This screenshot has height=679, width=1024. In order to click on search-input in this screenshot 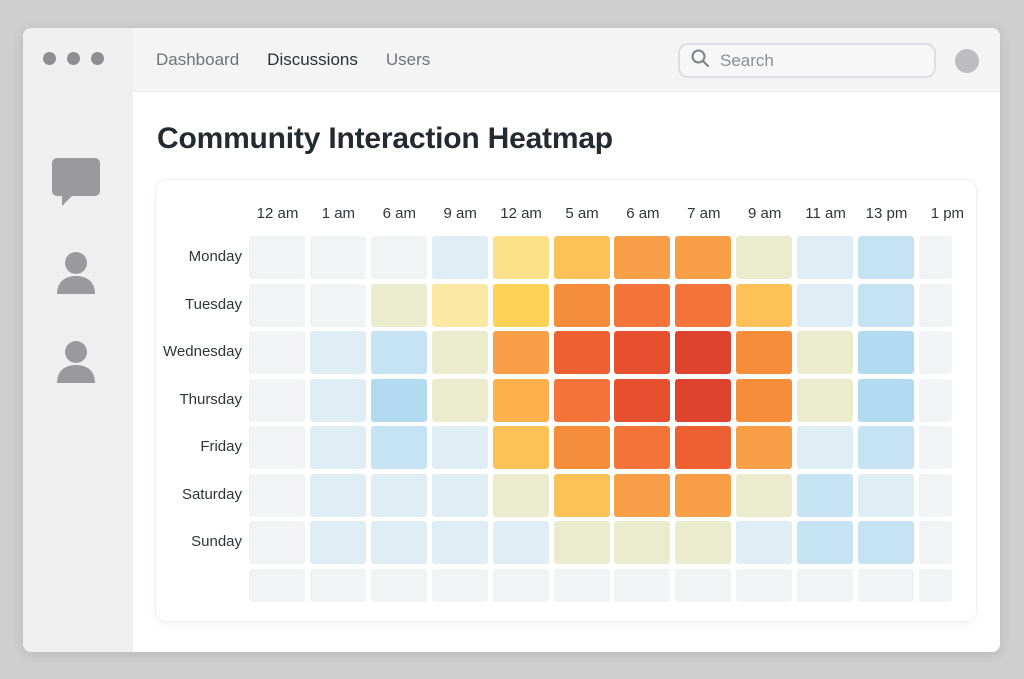, I will do `click(815, 60)`.